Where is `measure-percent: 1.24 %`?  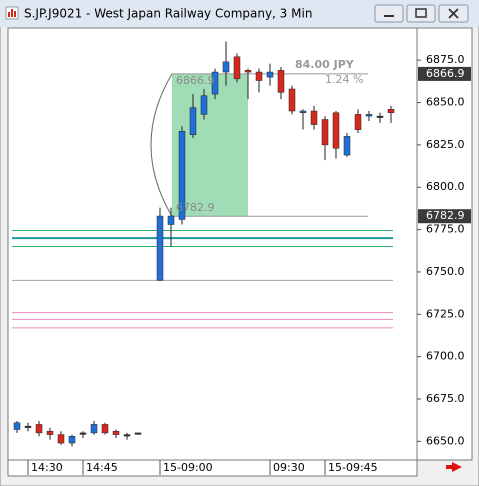
measure-percent: 1.24 % is located at coordinates (344, 79).